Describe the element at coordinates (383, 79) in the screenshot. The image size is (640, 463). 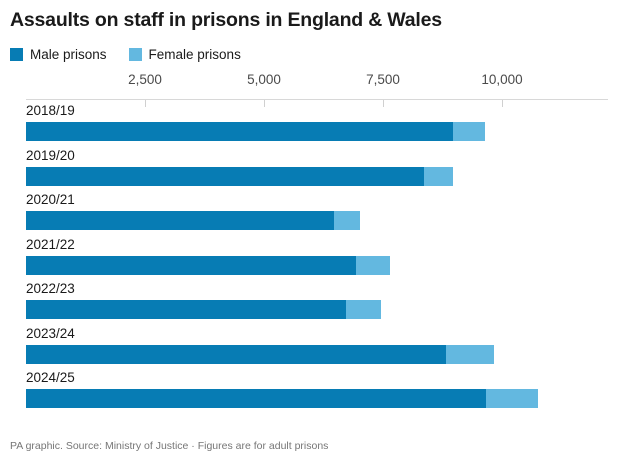
I see `x-axis-label-7500: 7,500` at that location.